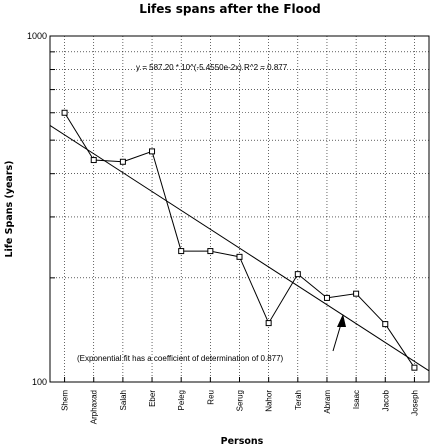 The width and height of the screenshot is (435, 448). What do you see at coordinates (414, 403) in the screenshot?
I see `x-tick-label: Joseph` at bounding box center [414, 403].